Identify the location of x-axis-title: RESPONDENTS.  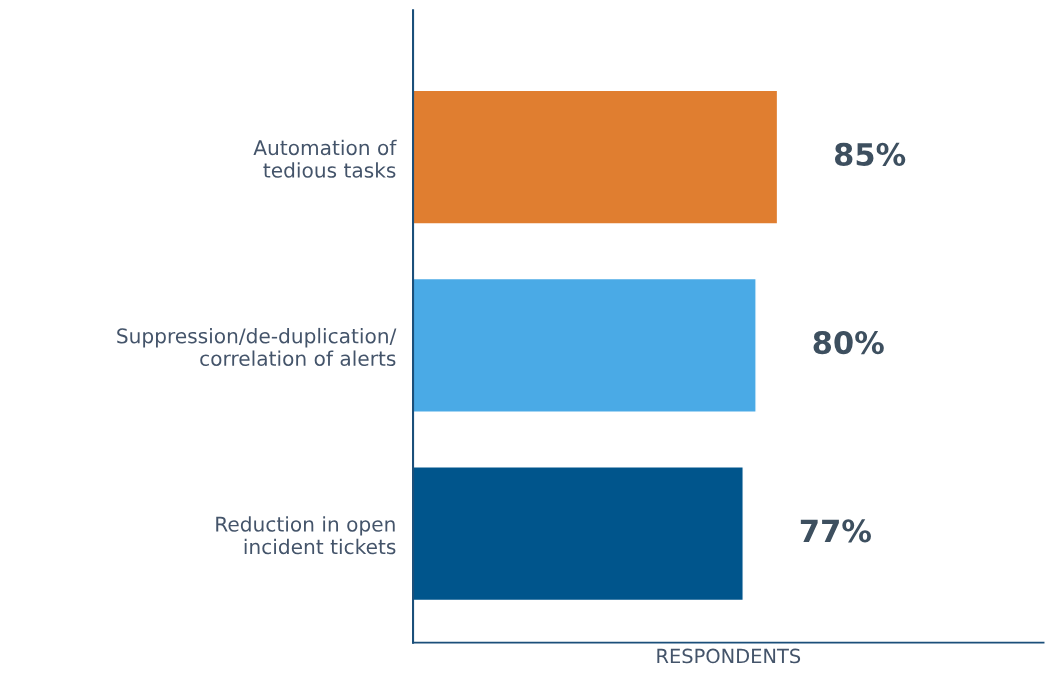
(729, 656).